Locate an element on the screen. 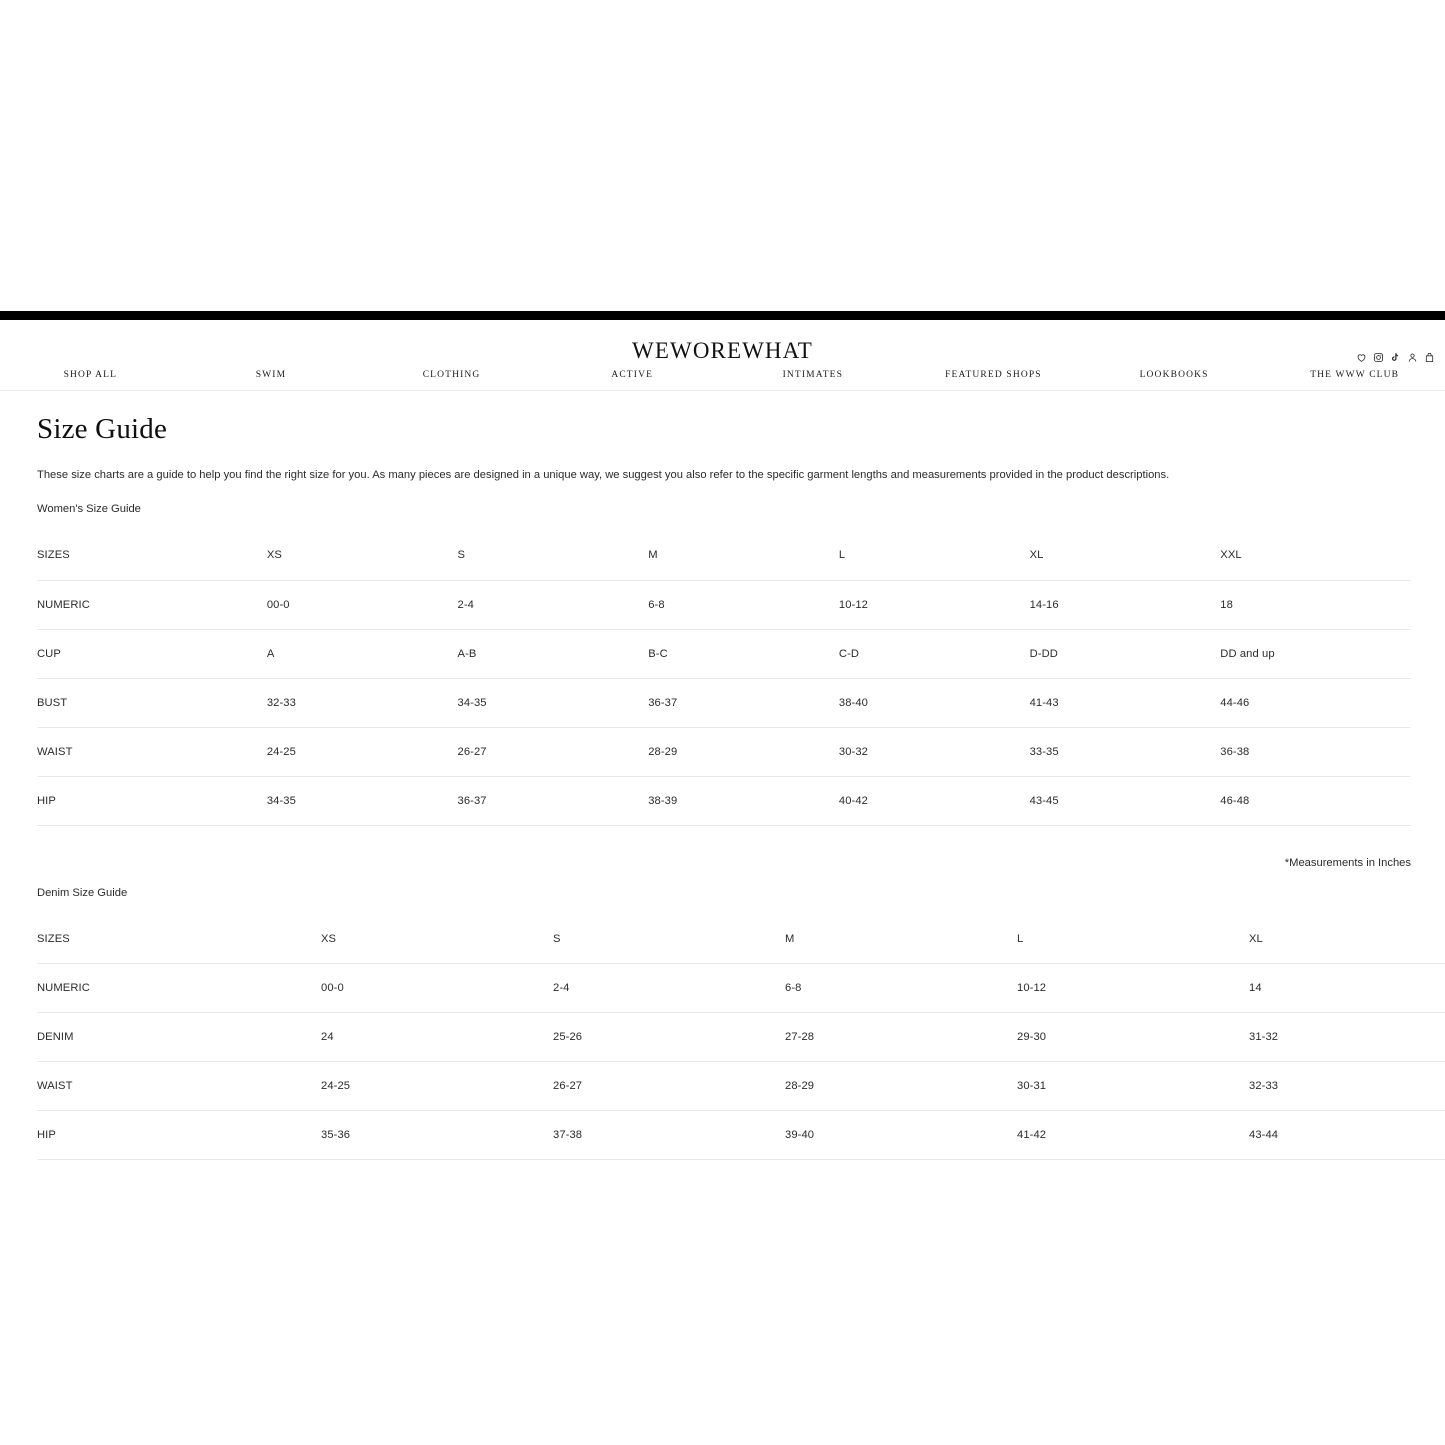 The width and height of the screenshot is (1445, 1445). cell: 36-38 is located at coordinates (1315, 752).